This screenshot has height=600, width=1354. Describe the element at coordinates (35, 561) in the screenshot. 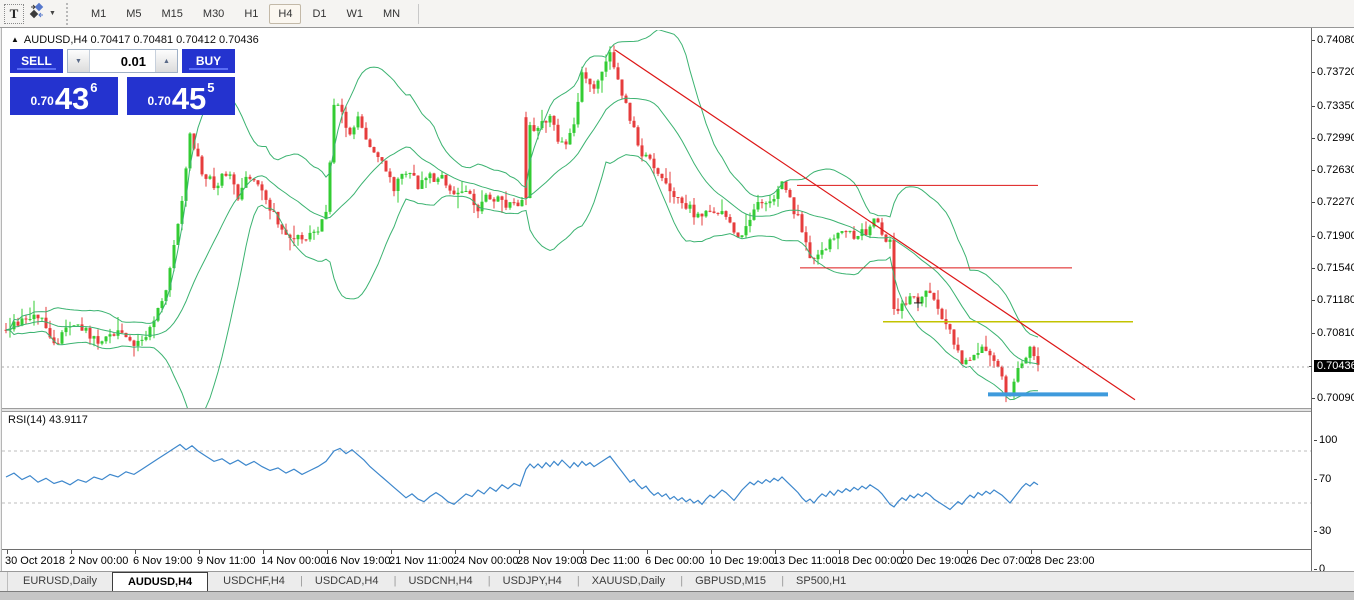

I see `time-axis-label: 30 Oct 2018` at that location.